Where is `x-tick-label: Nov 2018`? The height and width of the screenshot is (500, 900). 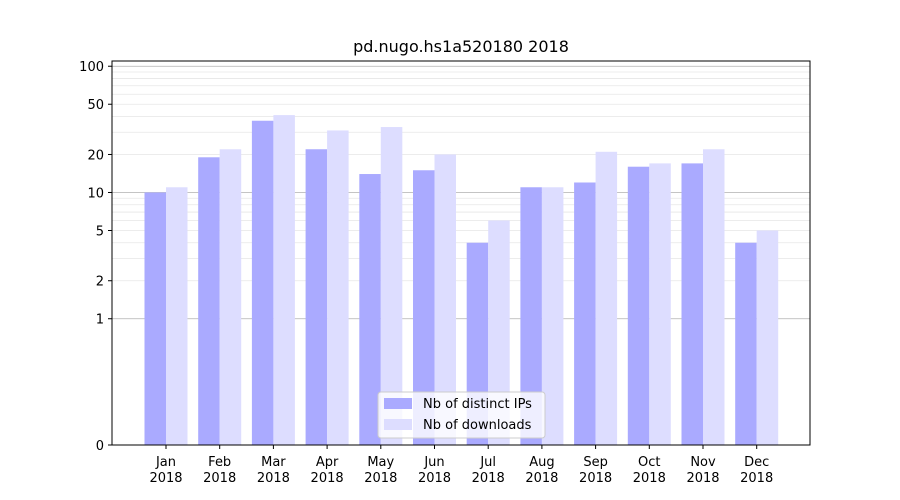
x-tick-label: Nov 2018 is located at coordinates (702, 470).